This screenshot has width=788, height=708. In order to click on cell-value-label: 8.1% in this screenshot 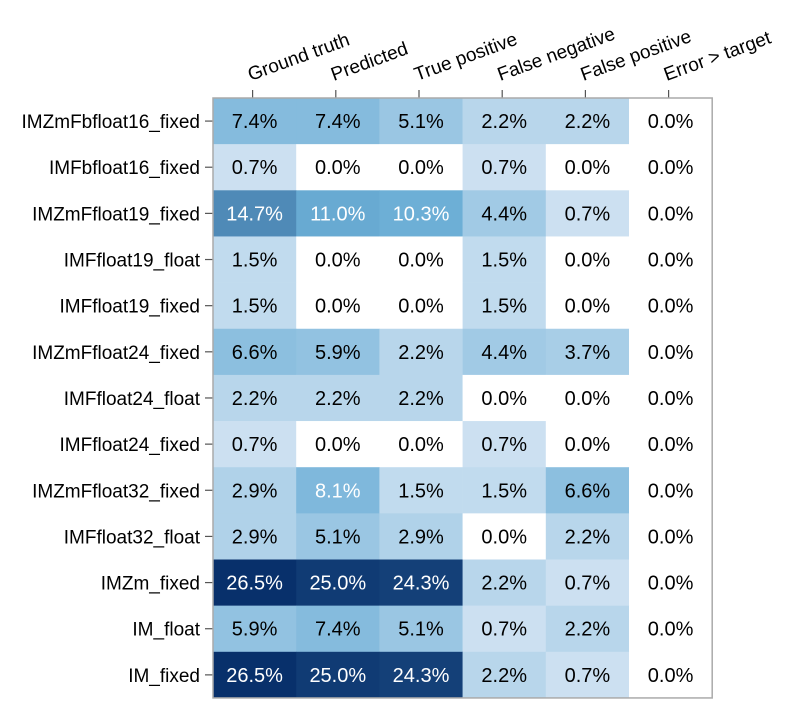, I will do `click(338, 491)`.